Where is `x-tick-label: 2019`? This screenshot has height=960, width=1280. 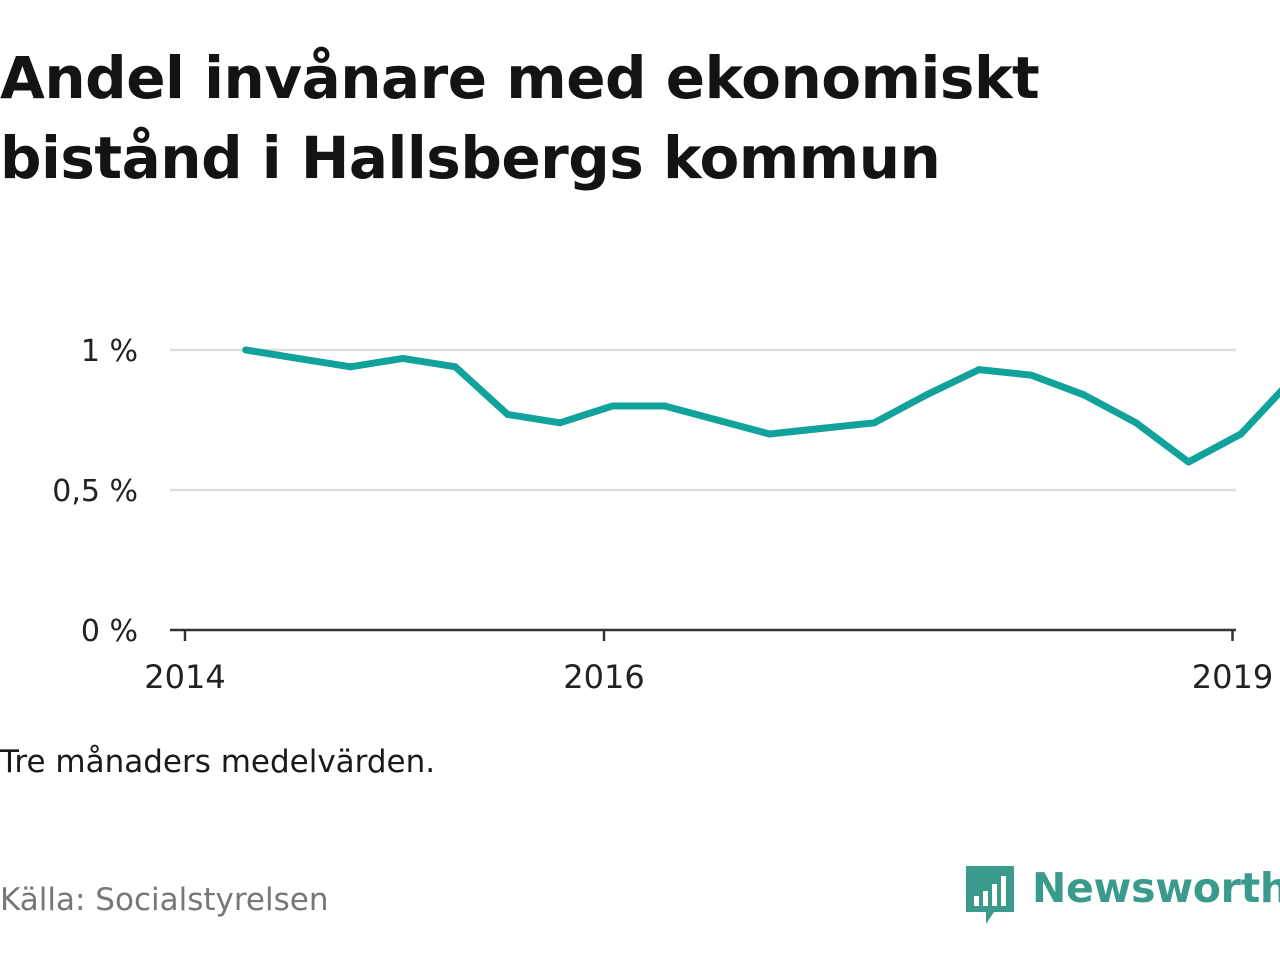
x-tick-label: 2019 is located at coordinates (1232, 677).